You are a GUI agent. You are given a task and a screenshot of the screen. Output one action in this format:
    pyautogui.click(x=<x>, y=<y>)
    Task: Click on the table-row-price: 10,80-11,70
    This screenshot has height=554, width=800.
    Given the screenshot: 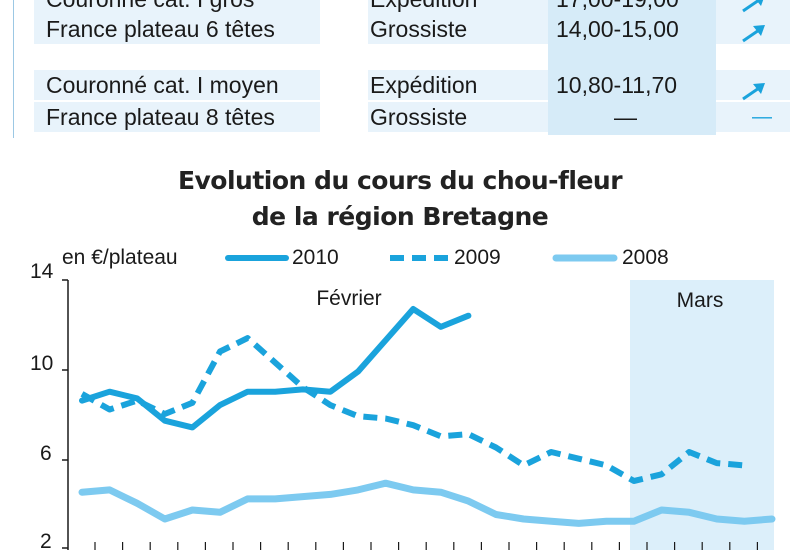 What is the action you would take?
    pyautogui.click(x=617, y=85)
    